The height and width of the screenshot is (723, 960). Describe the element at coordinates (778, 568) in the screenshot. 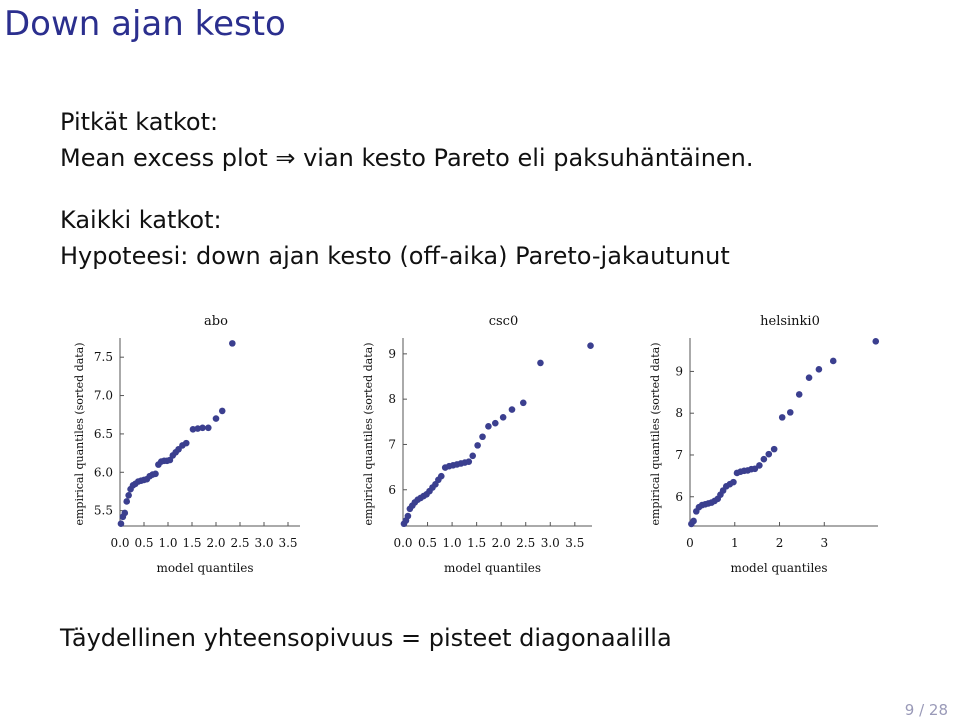

I see `chart-helsinki0-xlabel: model quantiles` at that location.